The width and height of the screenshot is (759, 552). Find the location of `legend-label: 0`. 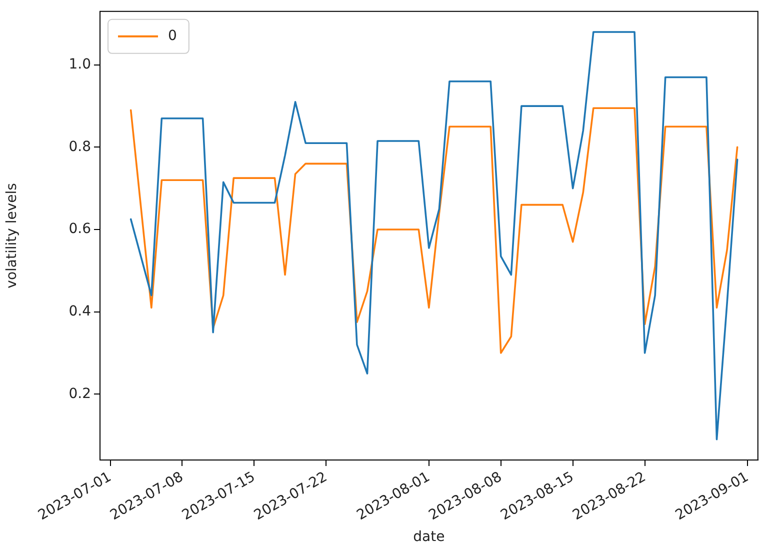

legend-label: 0 is located at coordinates (172, 36).